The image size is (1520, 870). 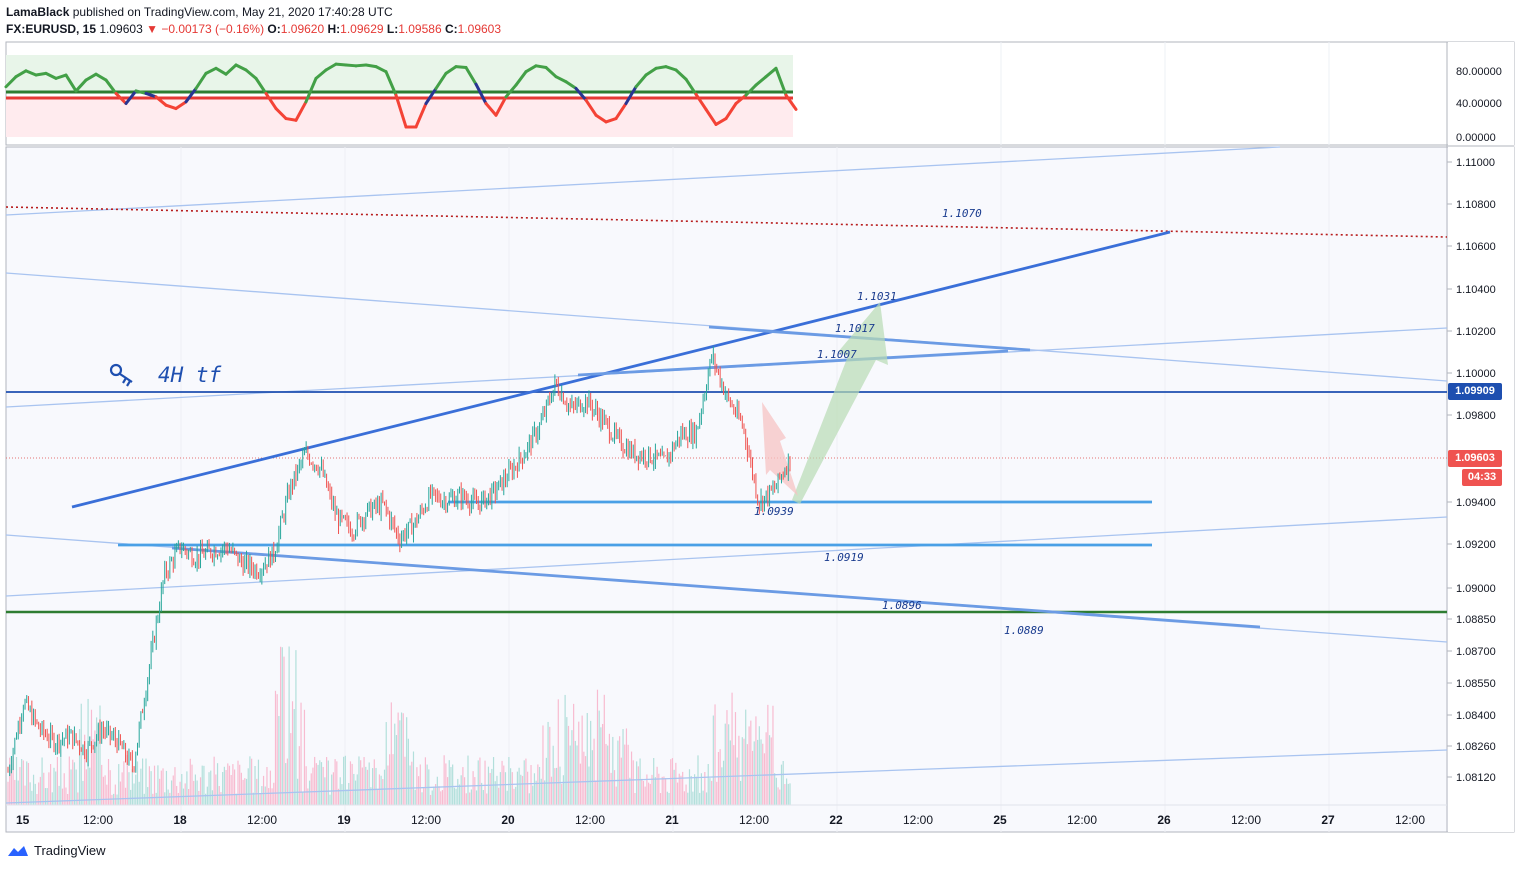 What do you see at coordinates (1476, 652) in the screenshot?
I see `price-tick-label: 1.08700` at bounding box center [1476, 652].